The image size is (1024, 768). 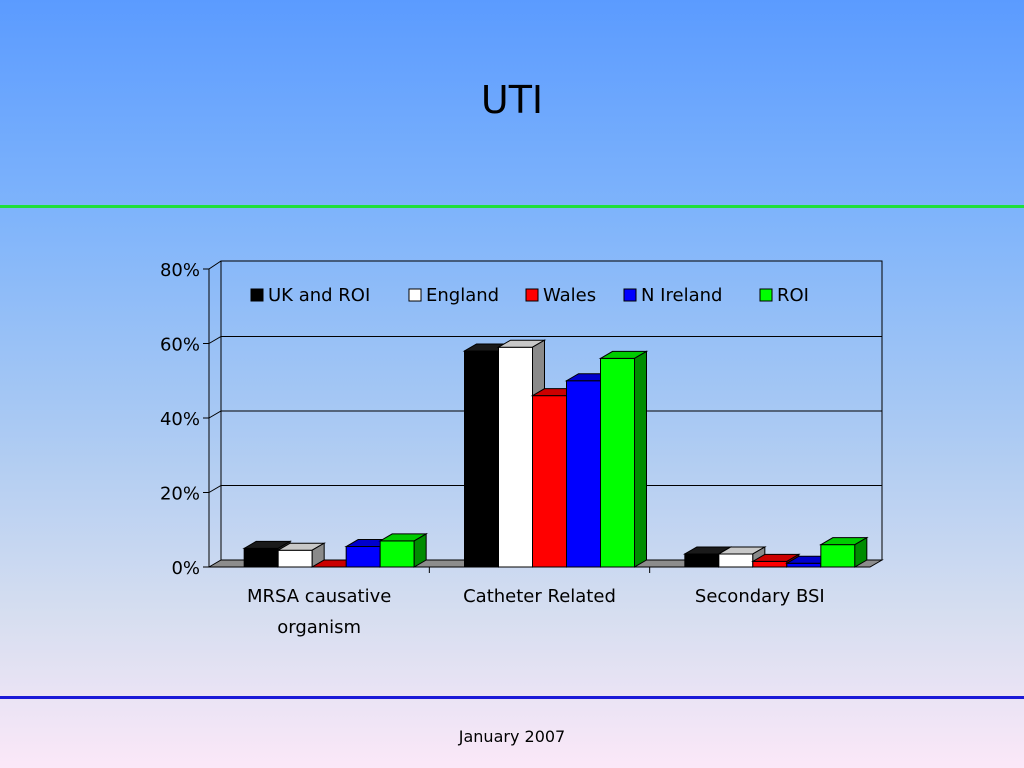 What do you see at coordinates (319, 295) in the screenshot?
I see `legend-label: UK and ROI` at bounding box center [319, 295].